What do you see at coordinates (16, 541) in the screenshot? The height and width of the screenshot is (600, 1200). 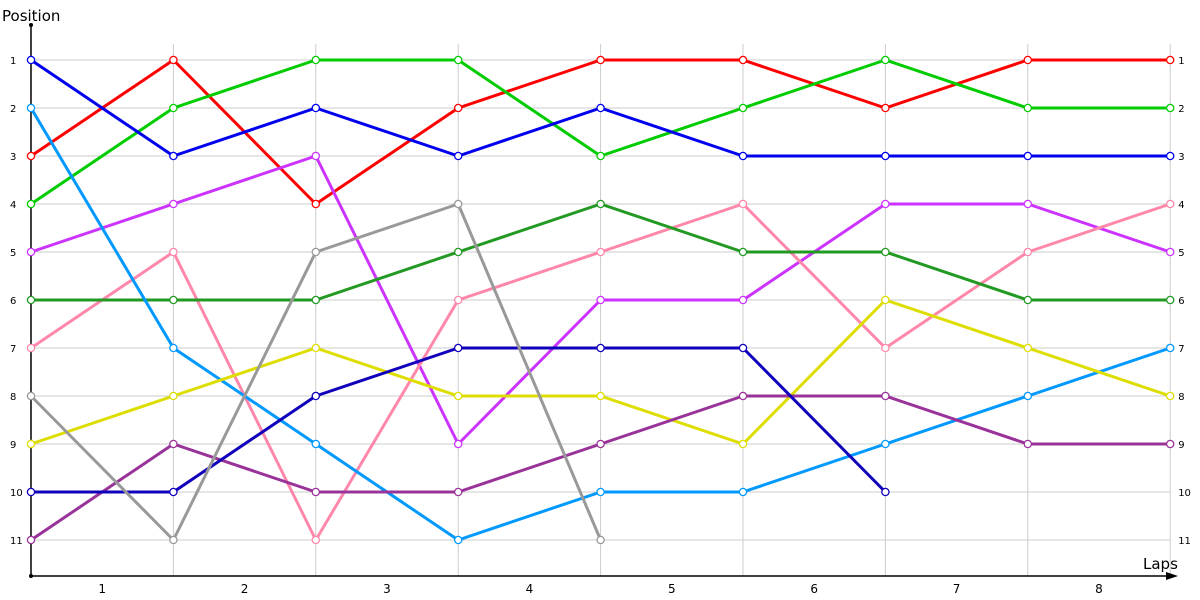 I see `y-tick-label: 11` at bounding box center [16, 541].